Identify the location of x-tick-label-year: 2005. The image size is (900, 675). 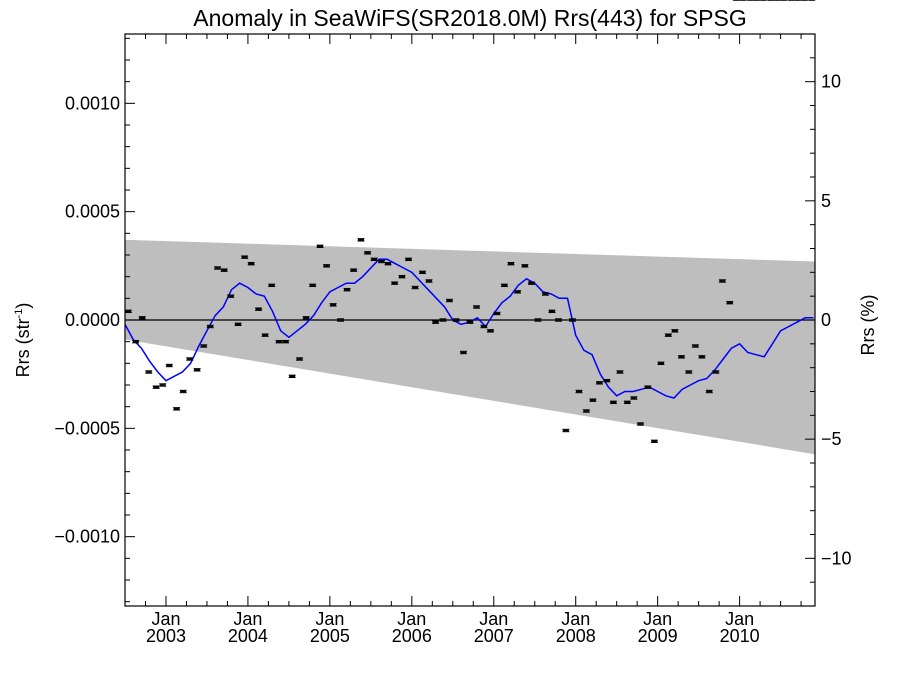
(330, 636).